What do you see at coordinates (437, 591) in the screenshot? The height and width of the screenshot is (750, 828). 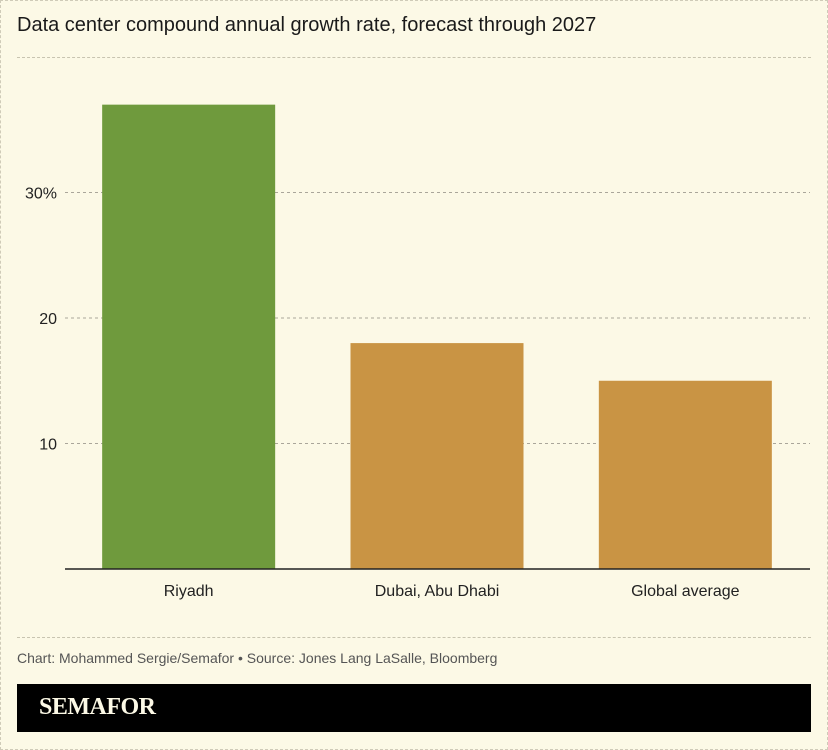 I see `x-tick-label: Dubai, Abu Dhabi` at bounding box center [437, 591].